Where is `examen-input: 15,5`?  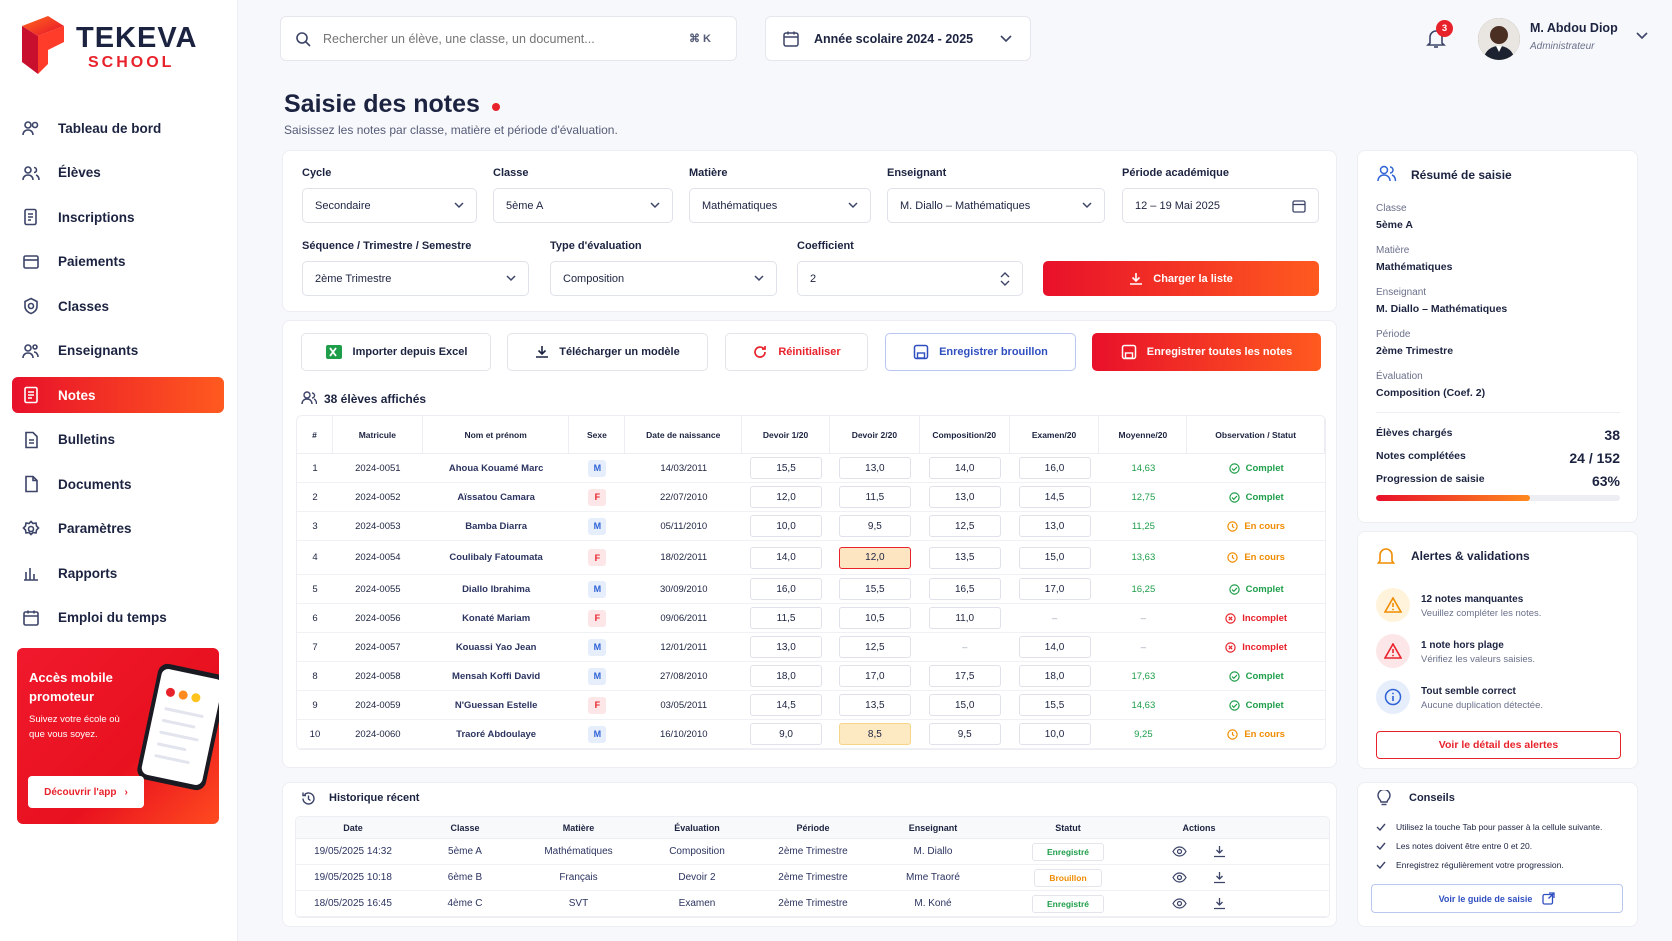
examen-input: 15,5 is located at coordinates (1054, 705).